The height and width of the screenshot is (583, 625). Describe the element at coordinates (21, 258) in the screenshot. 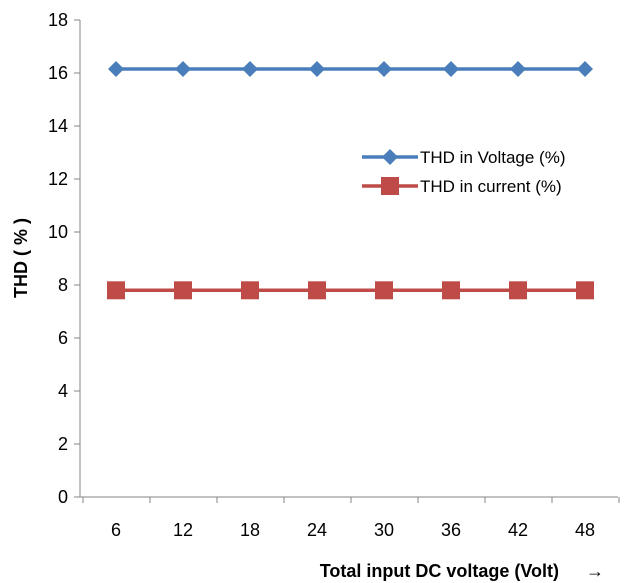

I see `y-axis-title: THD ( % )` at that location.